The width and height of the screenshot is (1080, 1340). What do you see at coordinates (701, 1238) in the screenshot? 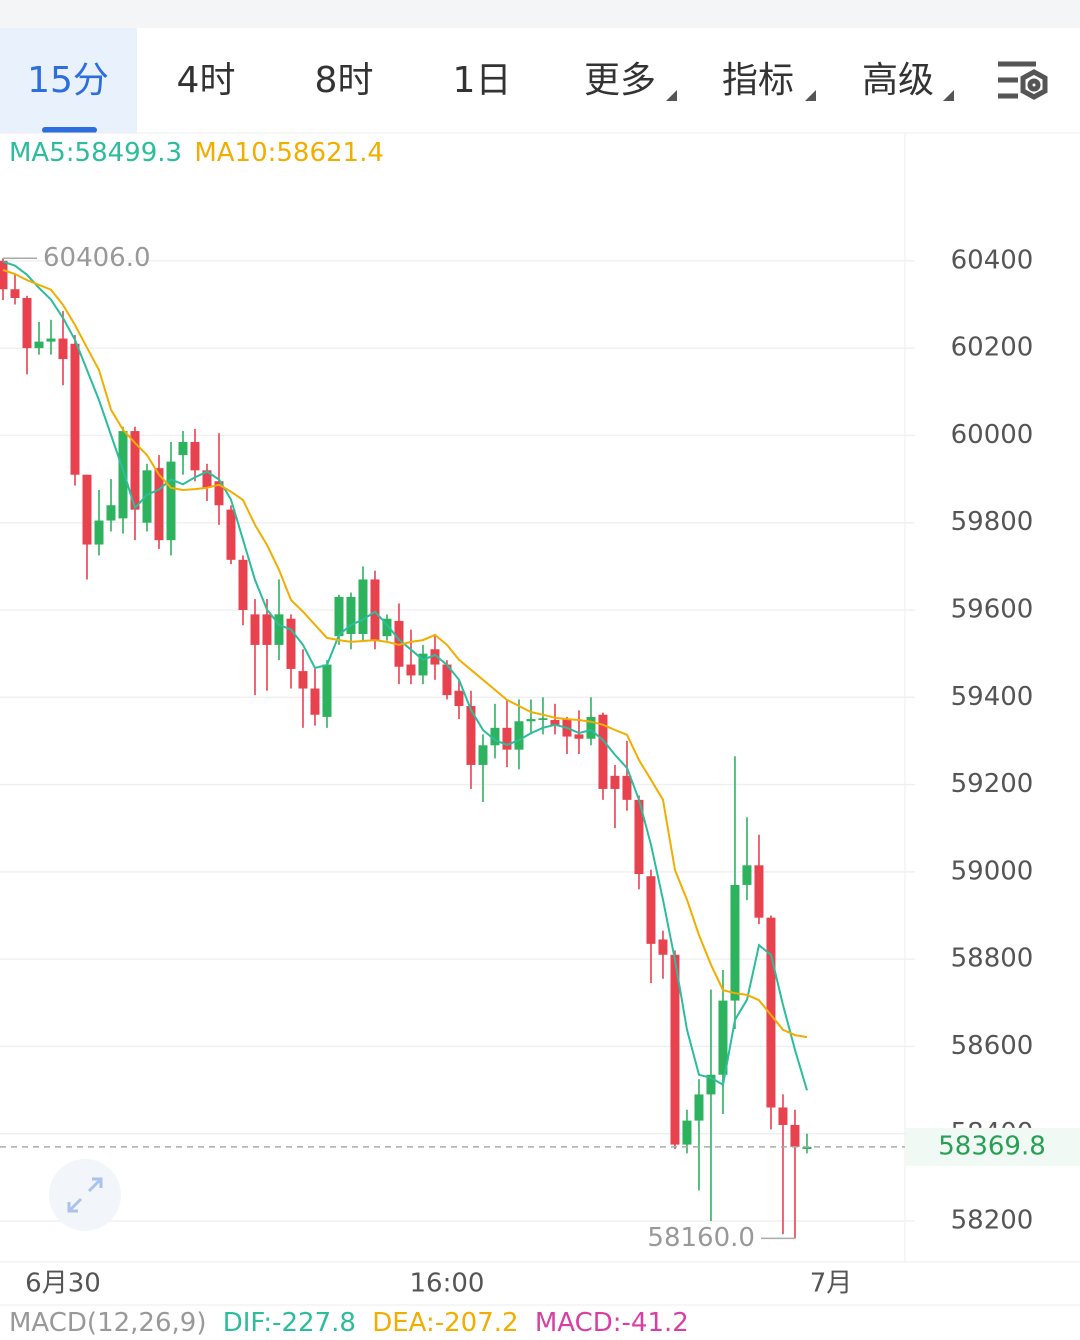
I see `low-label: 58160.0` at bounding box center [701, 1238].